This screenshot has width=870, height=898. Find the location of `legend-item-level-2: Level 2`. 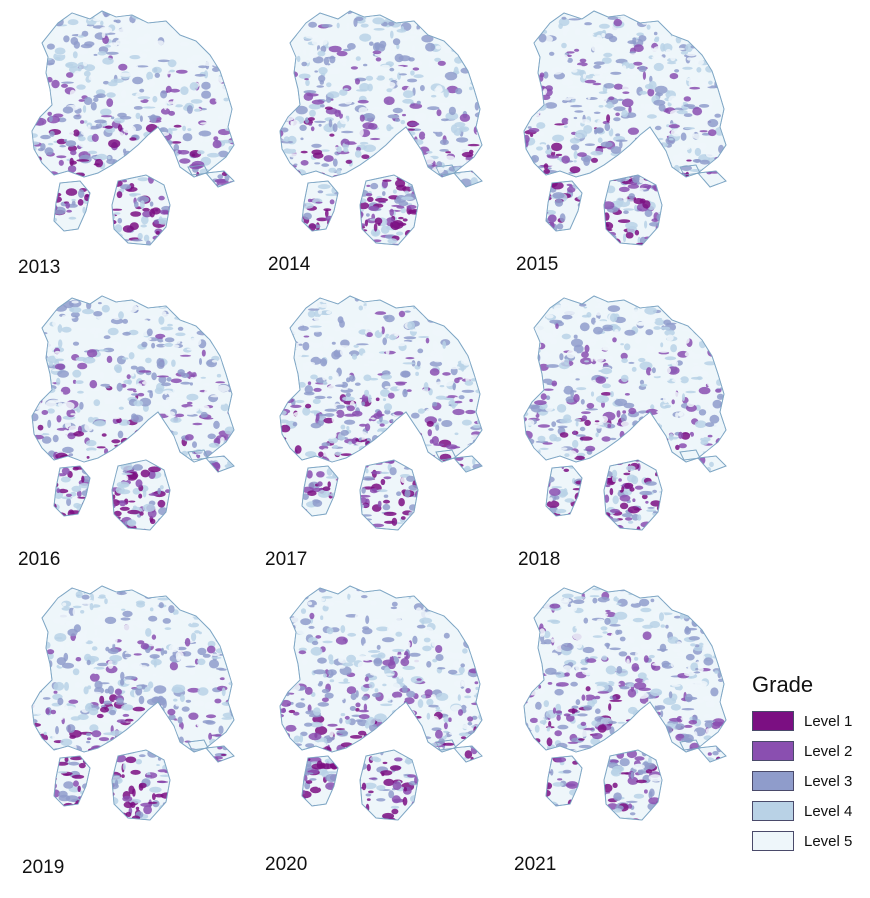

legend-item-level-2: Level 2 is located at coordinates (808, 751).